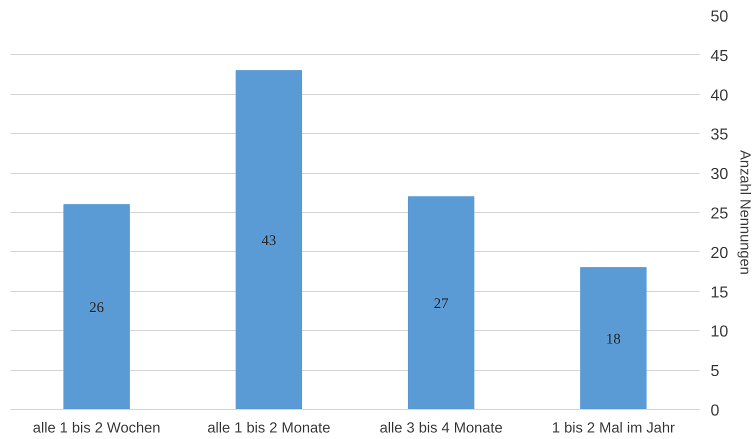 The width and height of the screenshot is (755, 439). I want to click on y-tick-label: 40, so click(719, 95).